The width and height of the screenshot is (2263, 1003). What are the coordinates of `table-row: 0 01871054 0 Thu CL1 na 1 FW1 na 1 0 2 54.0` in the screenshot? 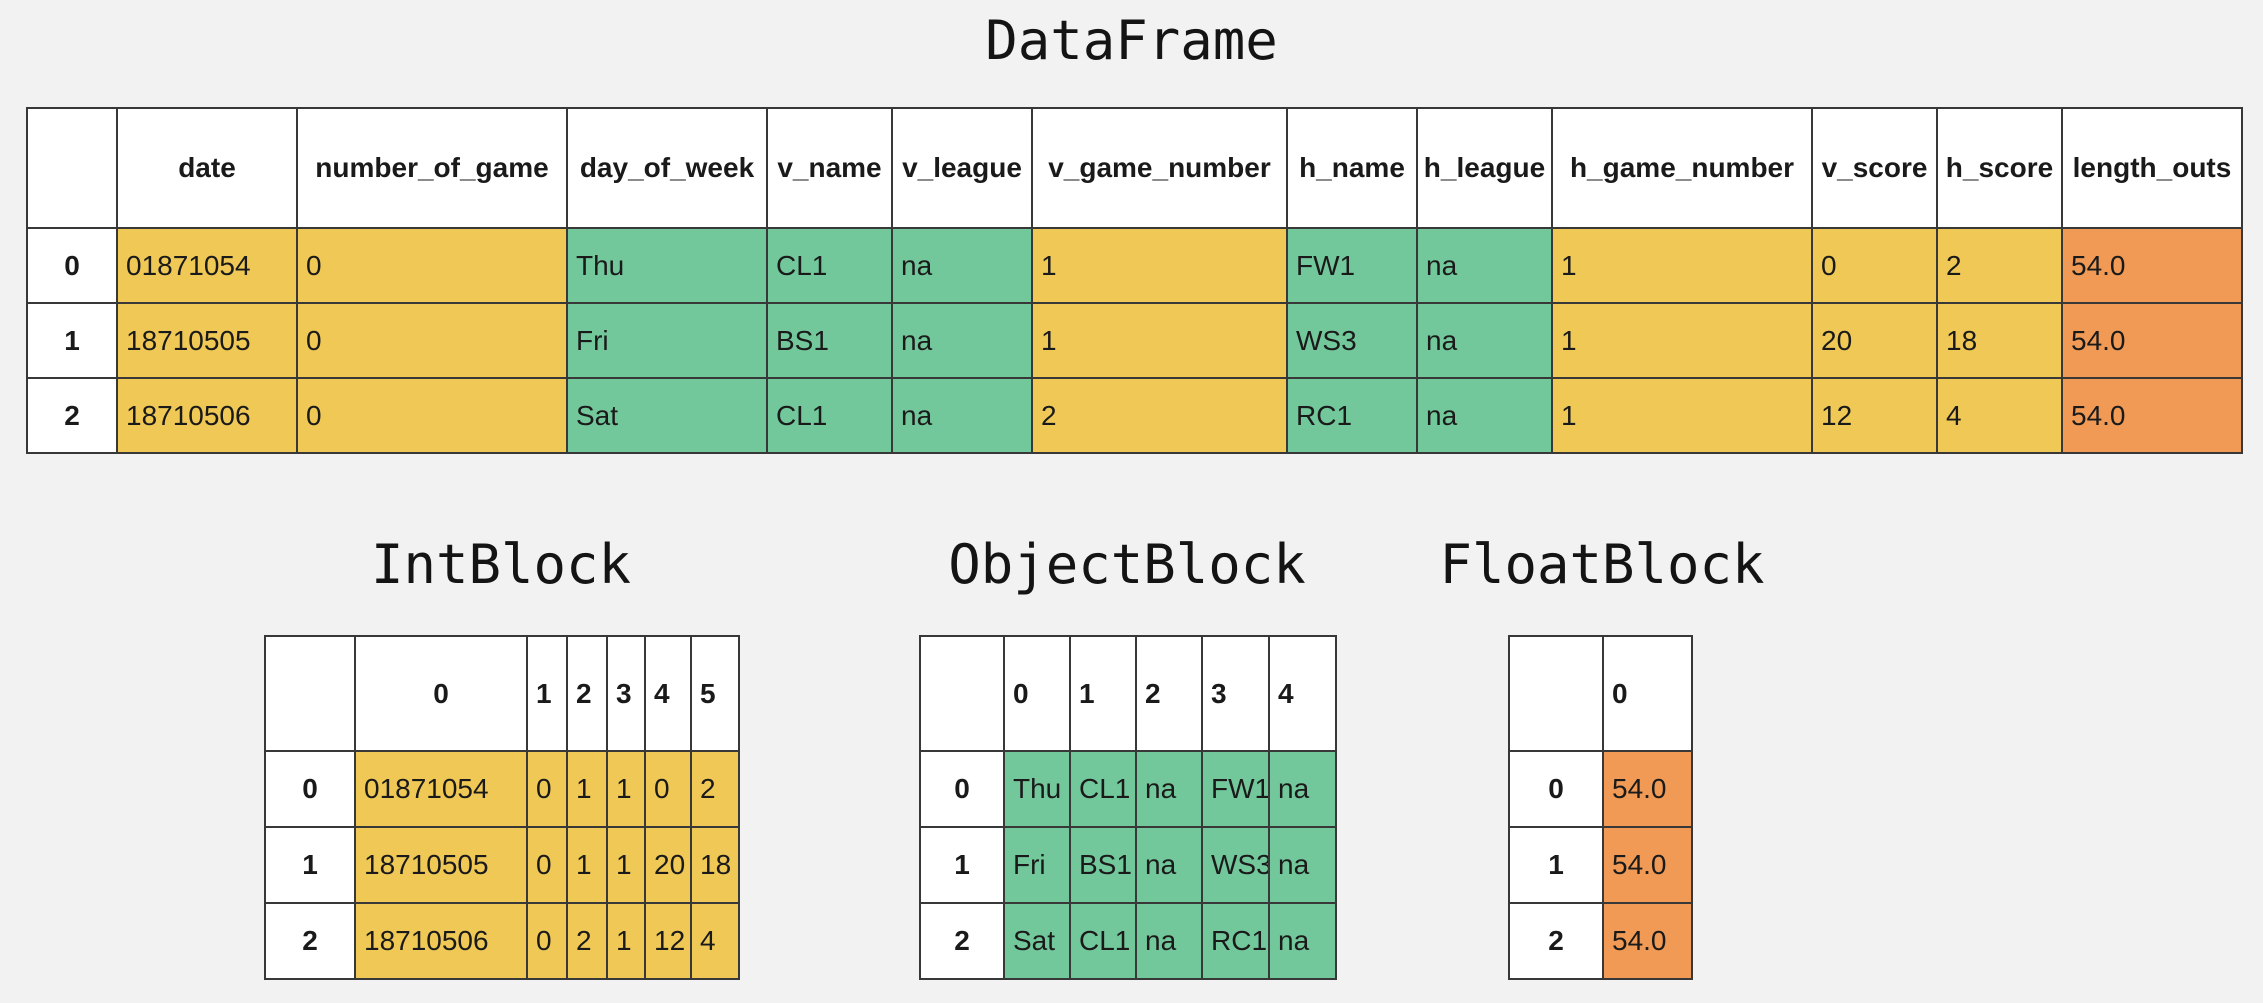 It's located at (1134, 265).